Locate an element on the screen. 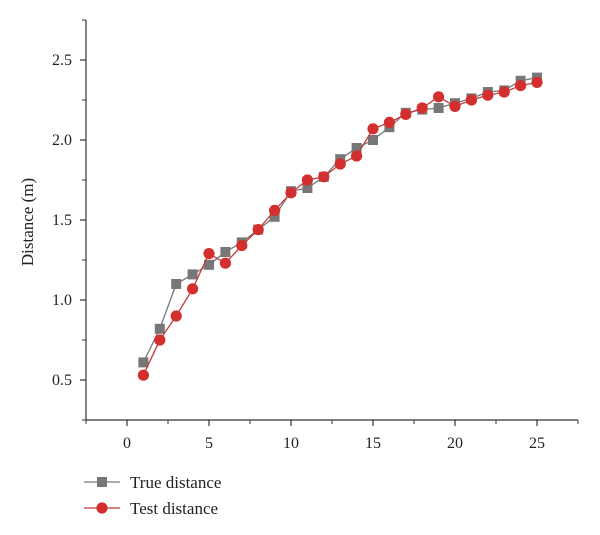  x-ticks: 0 5 10 15 20 25 is located at coordinates (332, 436).